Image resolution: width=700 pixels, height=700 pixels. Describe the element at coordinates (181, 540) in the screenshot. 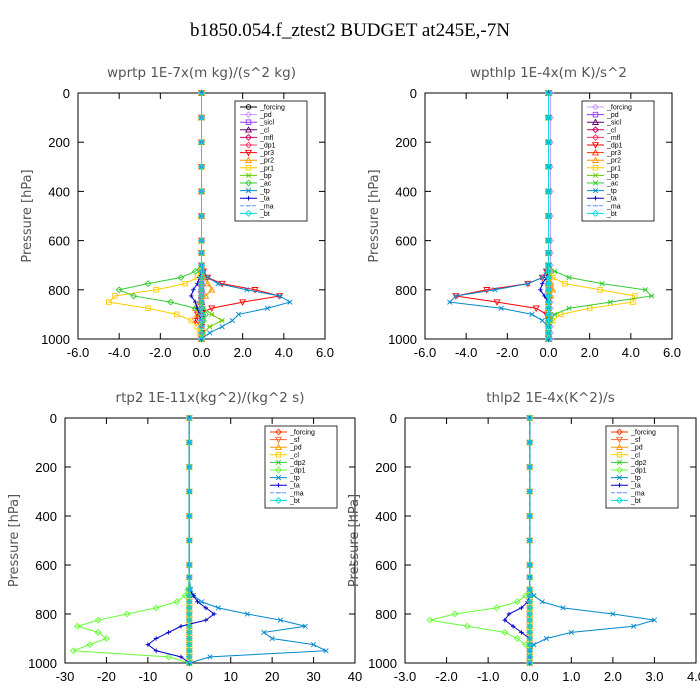

I see `series-ta` at that location.